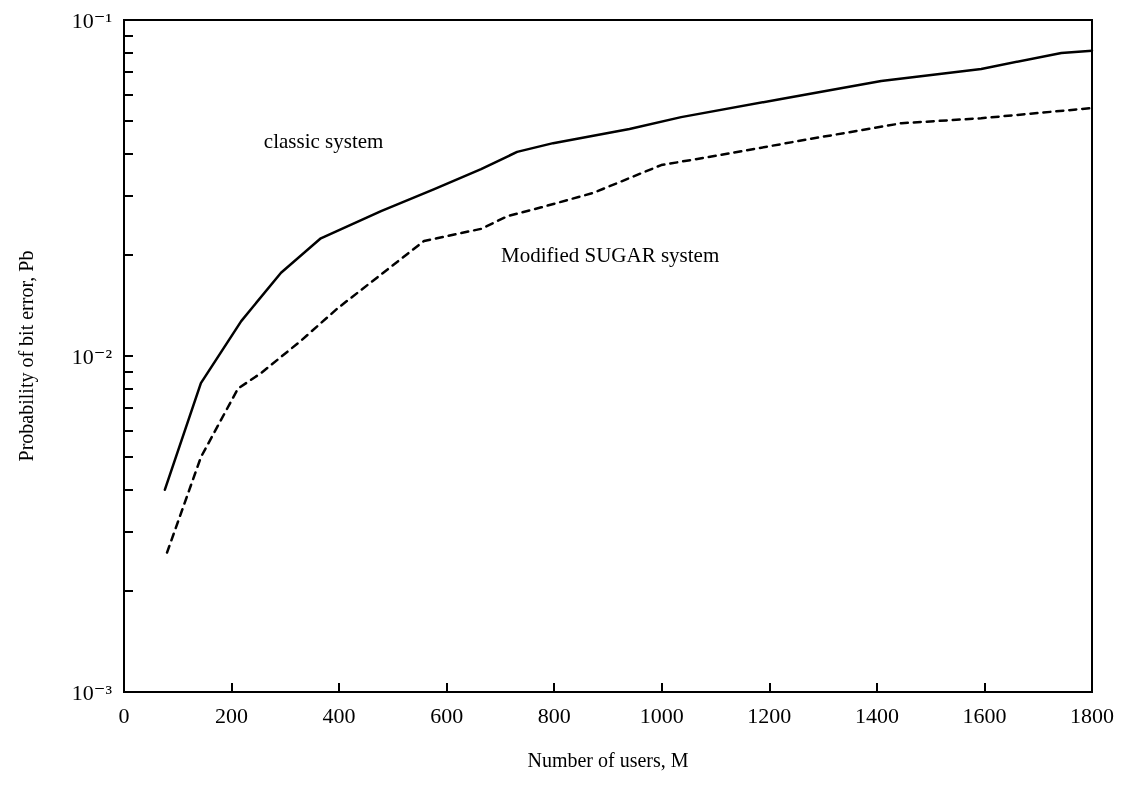 This screenshot has width=1132, height=786. I want to click on x-tick-label: 1000, so click(661, 715).